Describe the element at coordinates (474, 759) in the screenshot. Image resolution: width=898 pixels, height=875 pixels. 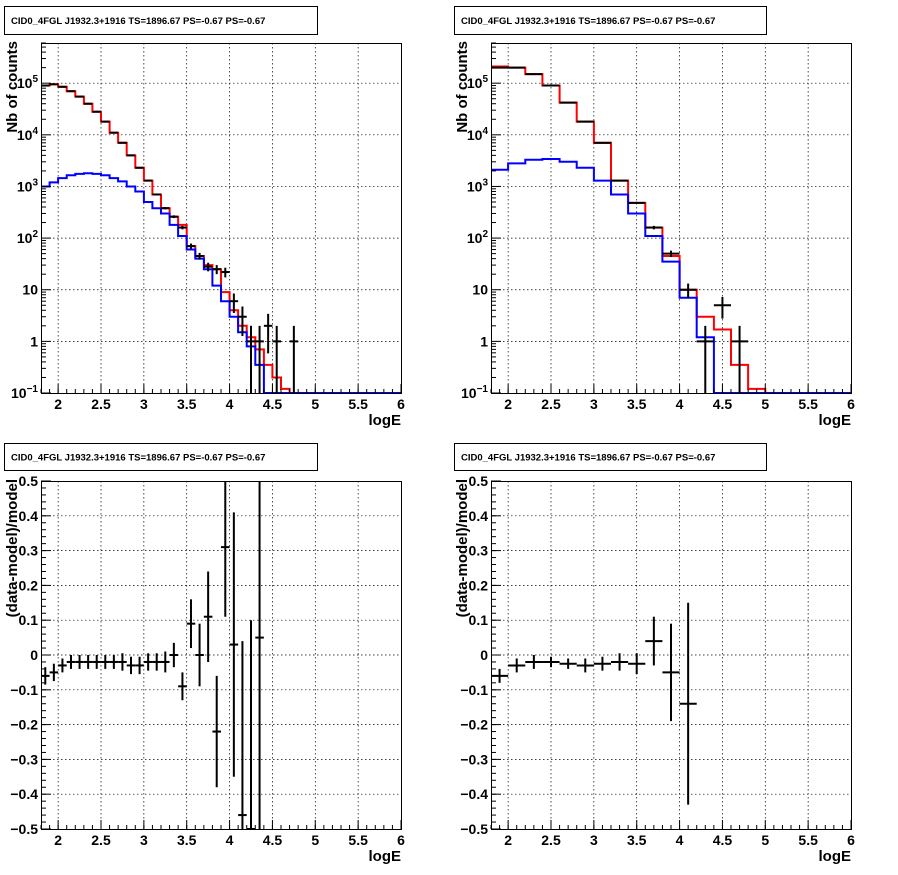
I see `y-tick-label: −0.3` at that location.